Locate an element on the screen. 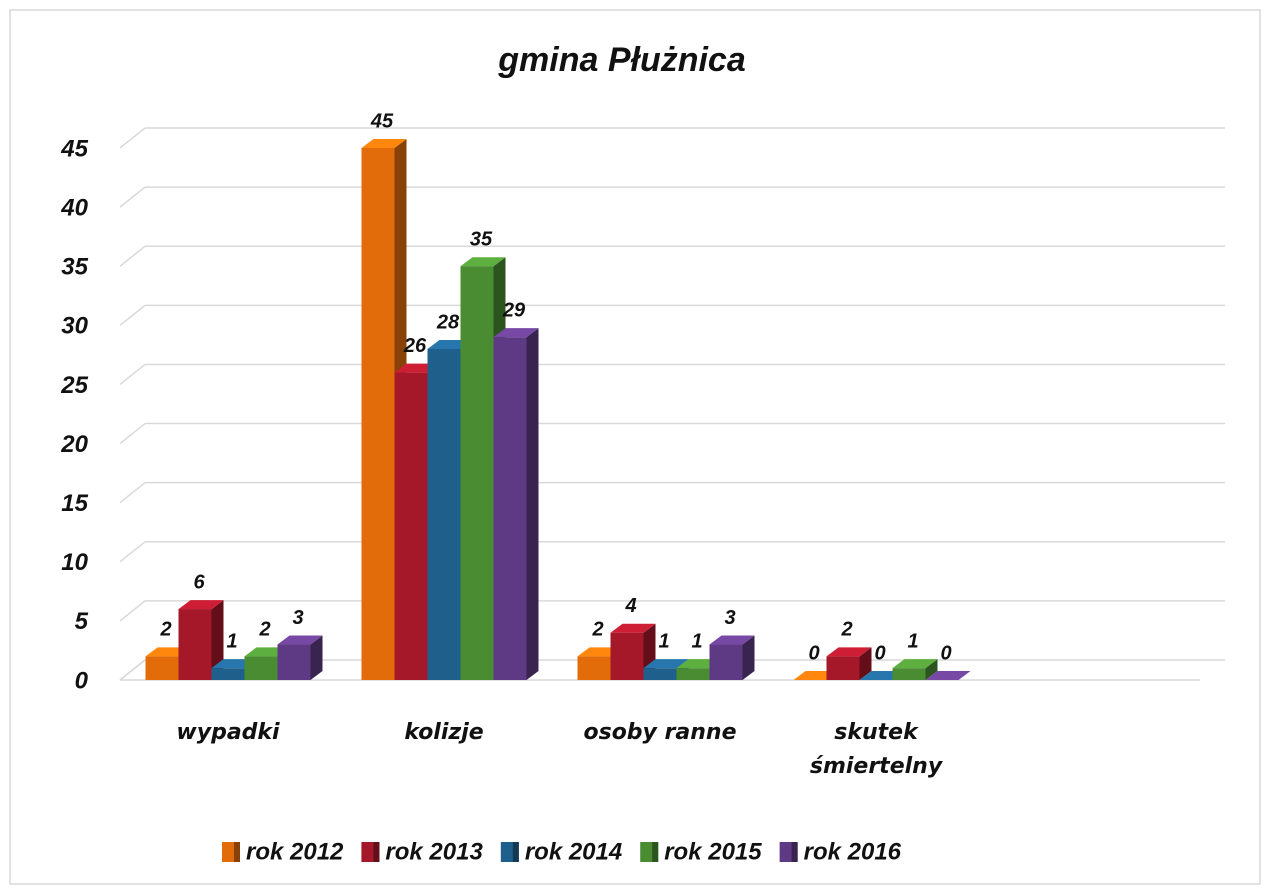  y-tick-label: 10 is located at coordinates (74, 562).